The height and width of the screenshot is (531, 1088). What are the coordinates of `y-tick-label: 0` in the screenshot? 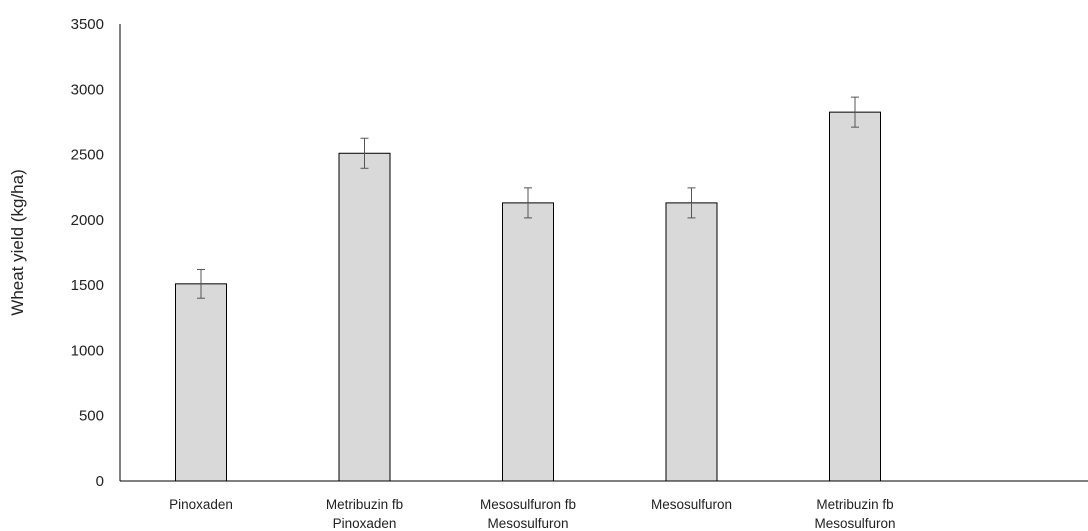 It's located at (100, 481).